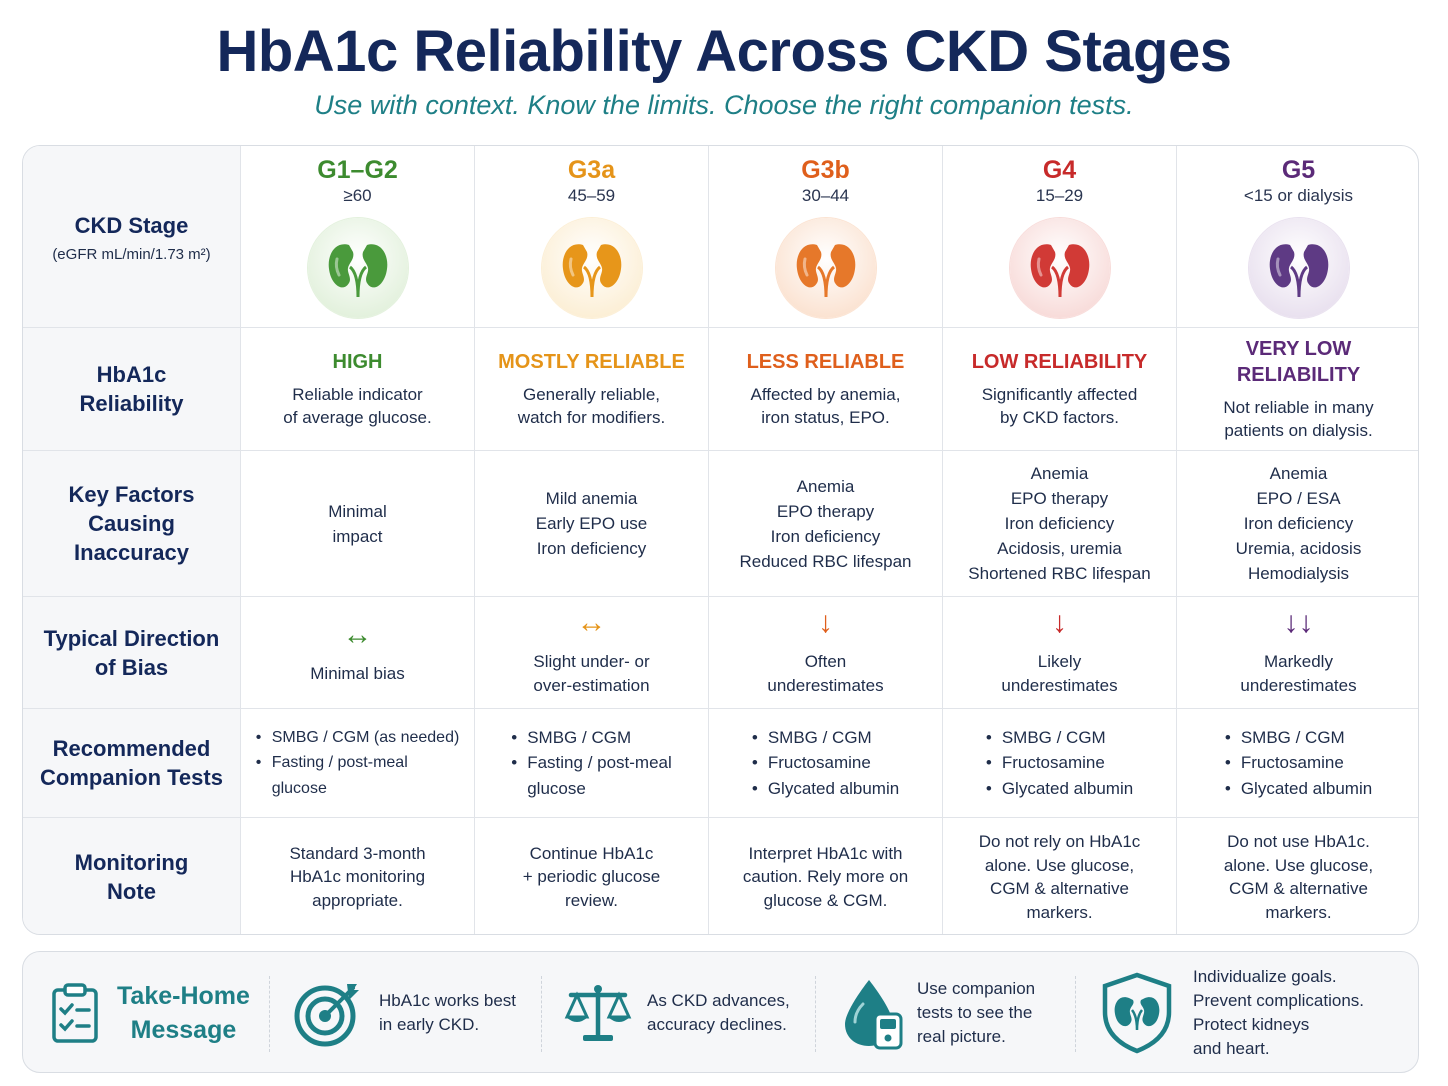  What do you see at coordinates (591, 406) in the screenshot?
I see `reliability-description: Generally reliable, watch for modifiers.` at bounding box center [591, 406].